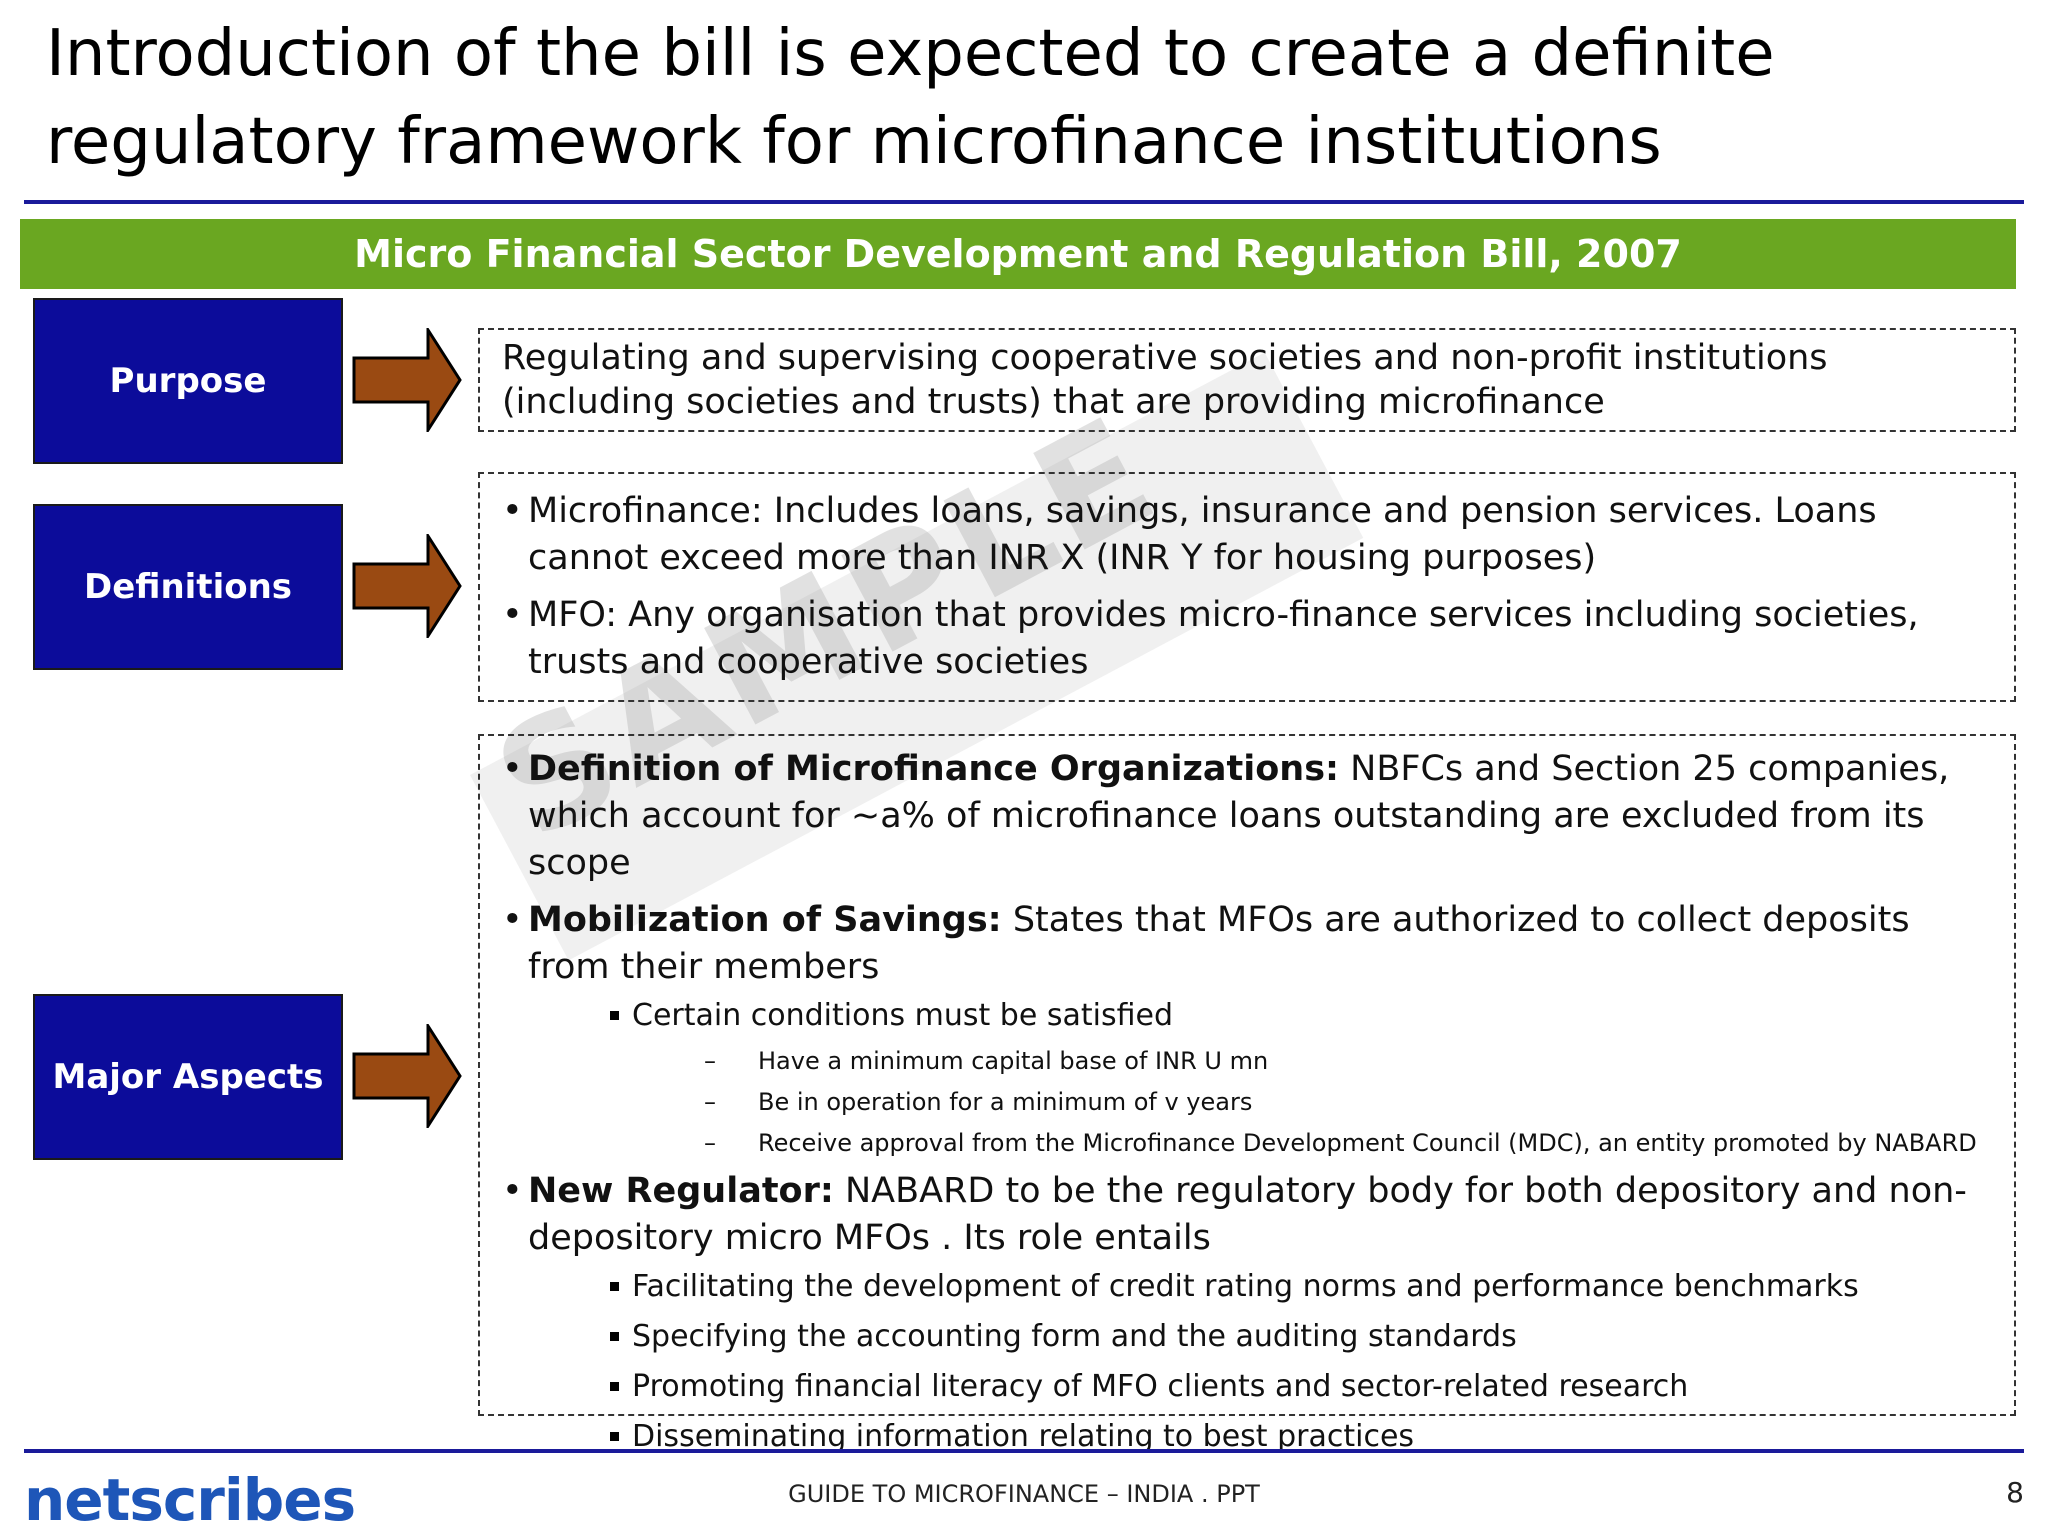 The width and height of the screenshot is (2048, 1536). What do you see at coordinates (407, 380) in the screenshot?
I see `purpose-arrow-icon` at bounding box center [407, 380].